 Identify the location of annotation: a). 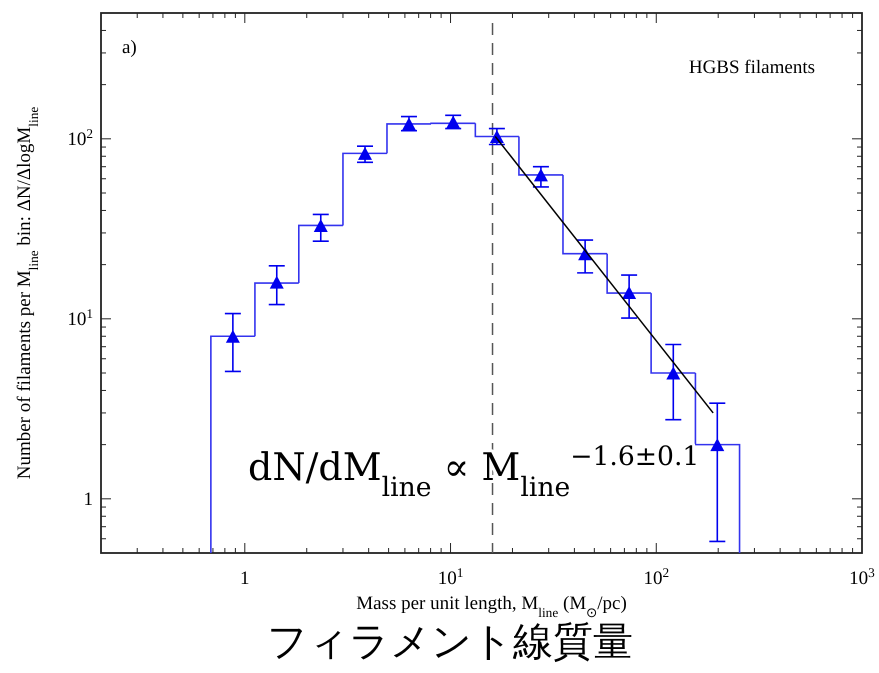
(129, 47).